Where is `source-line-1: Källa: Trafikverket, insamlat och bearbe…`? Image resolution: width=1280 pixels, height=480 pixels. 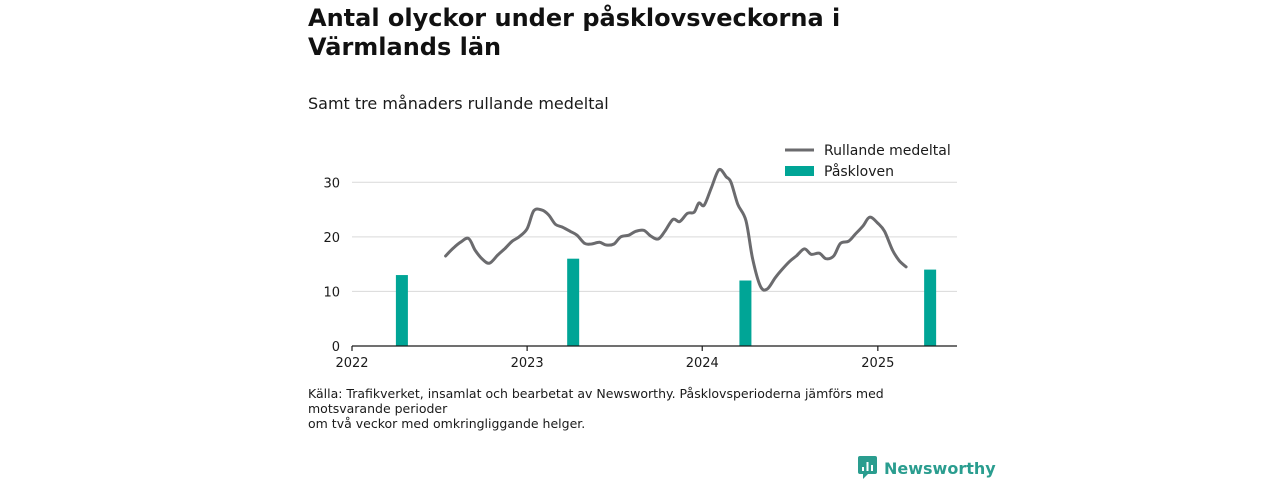 source-line-1: Källa: Trafikverket, insamlat och bearbe… is located at coordinates (596, 401).